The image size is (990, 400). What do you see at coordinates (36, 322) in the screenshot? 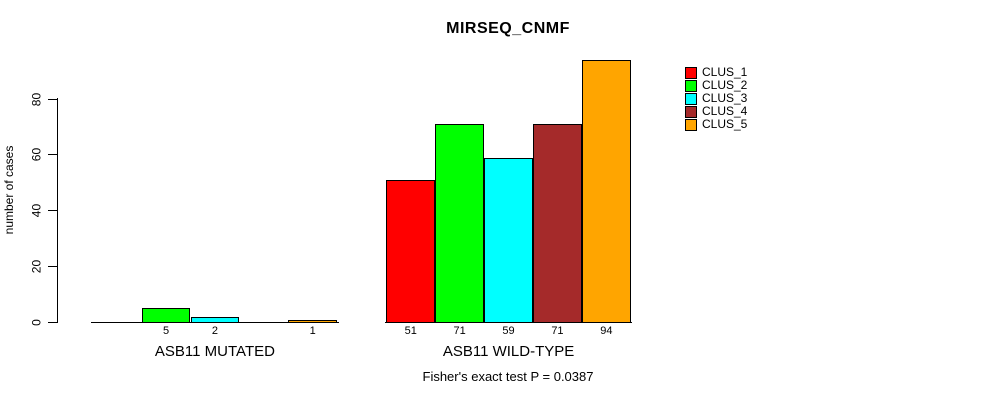
I see `y-tick-label: 0` at bounding box center [36, 322].